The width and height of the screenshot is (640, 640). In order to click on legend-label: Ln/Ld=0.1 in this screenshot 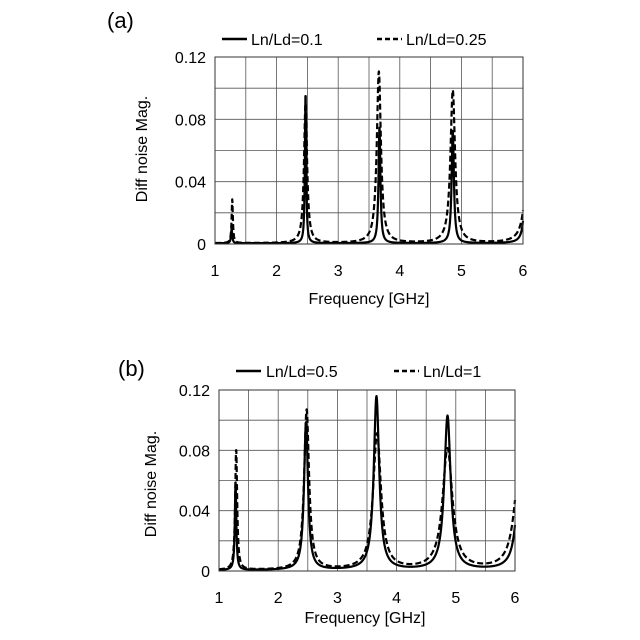, I will do `click(287, 40)`.